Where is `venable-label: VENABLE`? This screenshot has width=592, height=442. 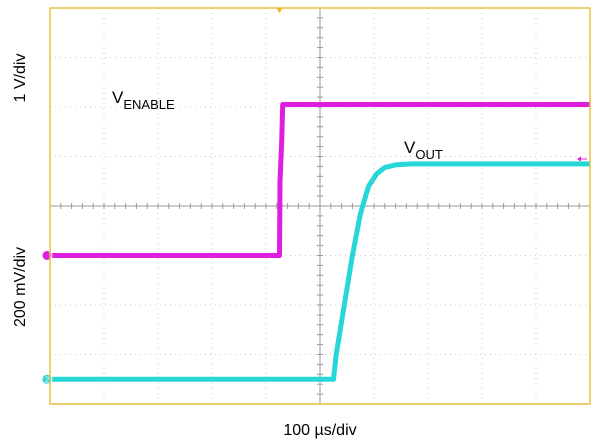
venable-label: VENABLE is located at coordinates (143, 100).